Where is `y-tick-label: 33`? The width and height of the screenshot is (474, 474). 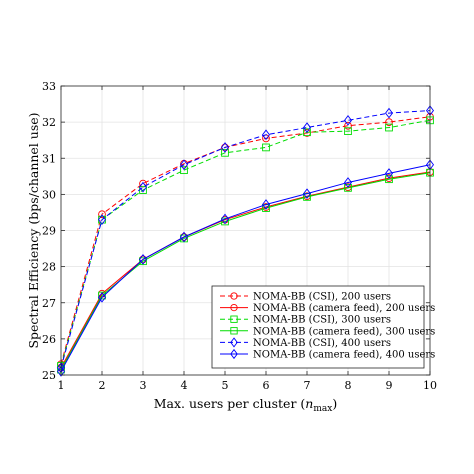 y-tick-label: 33 is located at coordinates (49, 86).